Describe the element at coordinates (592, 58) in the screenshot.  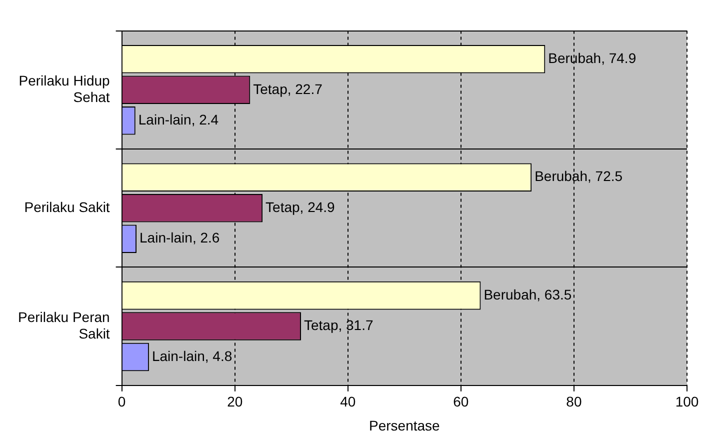
I see `data-label: Berubah, 74.9` at that location.